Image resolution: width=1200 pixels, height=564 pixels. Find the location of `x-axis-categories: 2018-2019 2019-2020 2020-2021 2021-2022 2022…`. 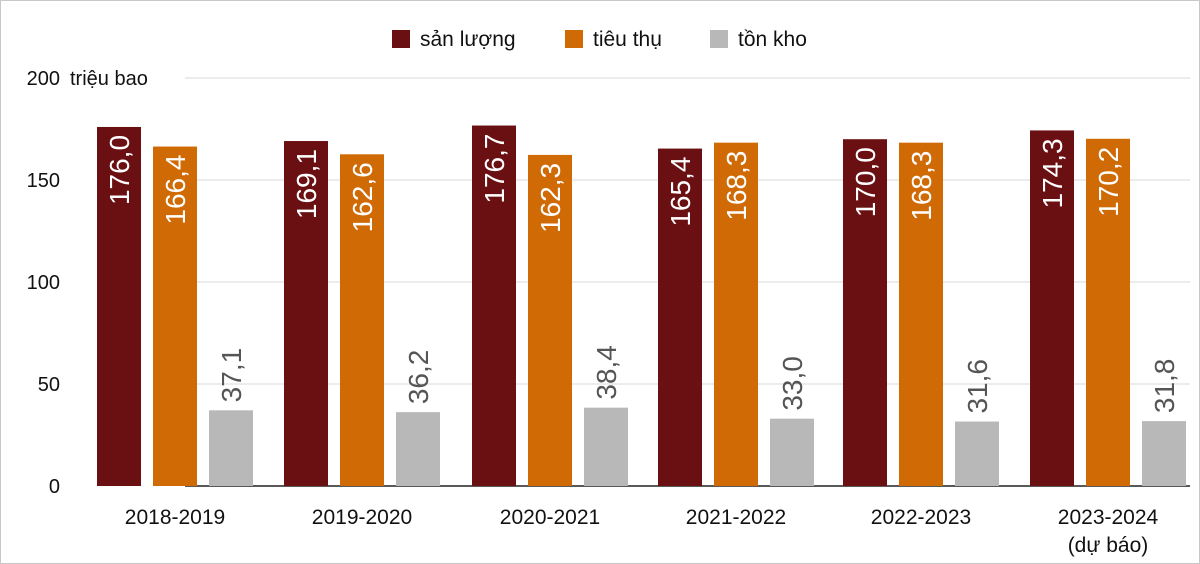

x-axis-categories: 2018-2019 2019-2020 2020-2021 2021-2022 2022… is located at coordinates (642, 531).